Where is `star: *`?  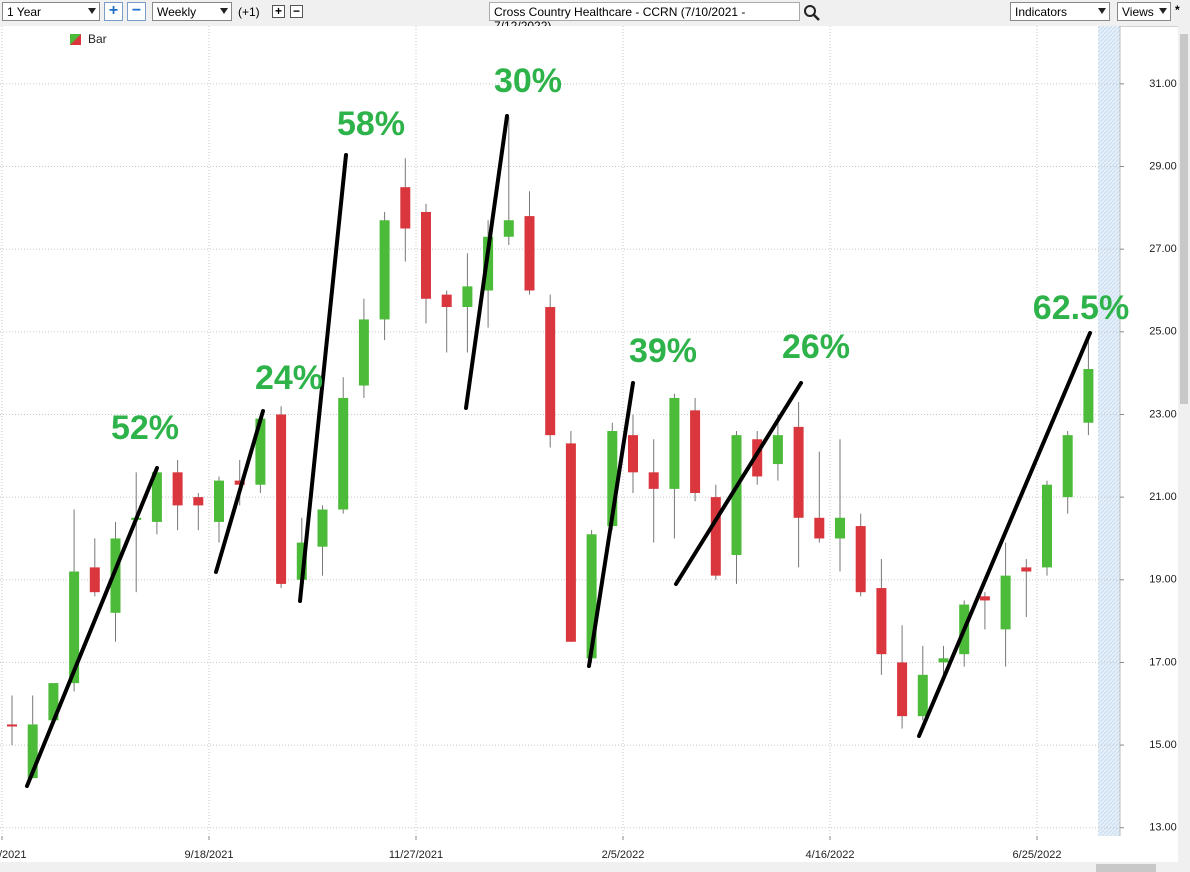 star: * is located at coordinates (1177, 10).